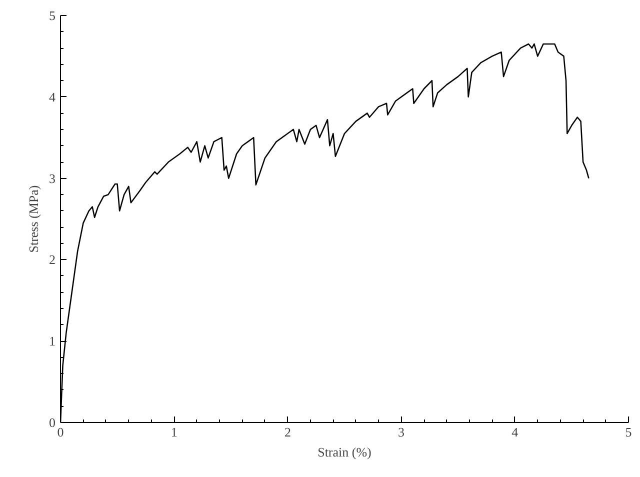 The image size is (640, 477). What do you see at coordinates (33, 219) in the screenshot?
I see `y-axis-title: Stress (MPa)` at bounding box center [33, 219].